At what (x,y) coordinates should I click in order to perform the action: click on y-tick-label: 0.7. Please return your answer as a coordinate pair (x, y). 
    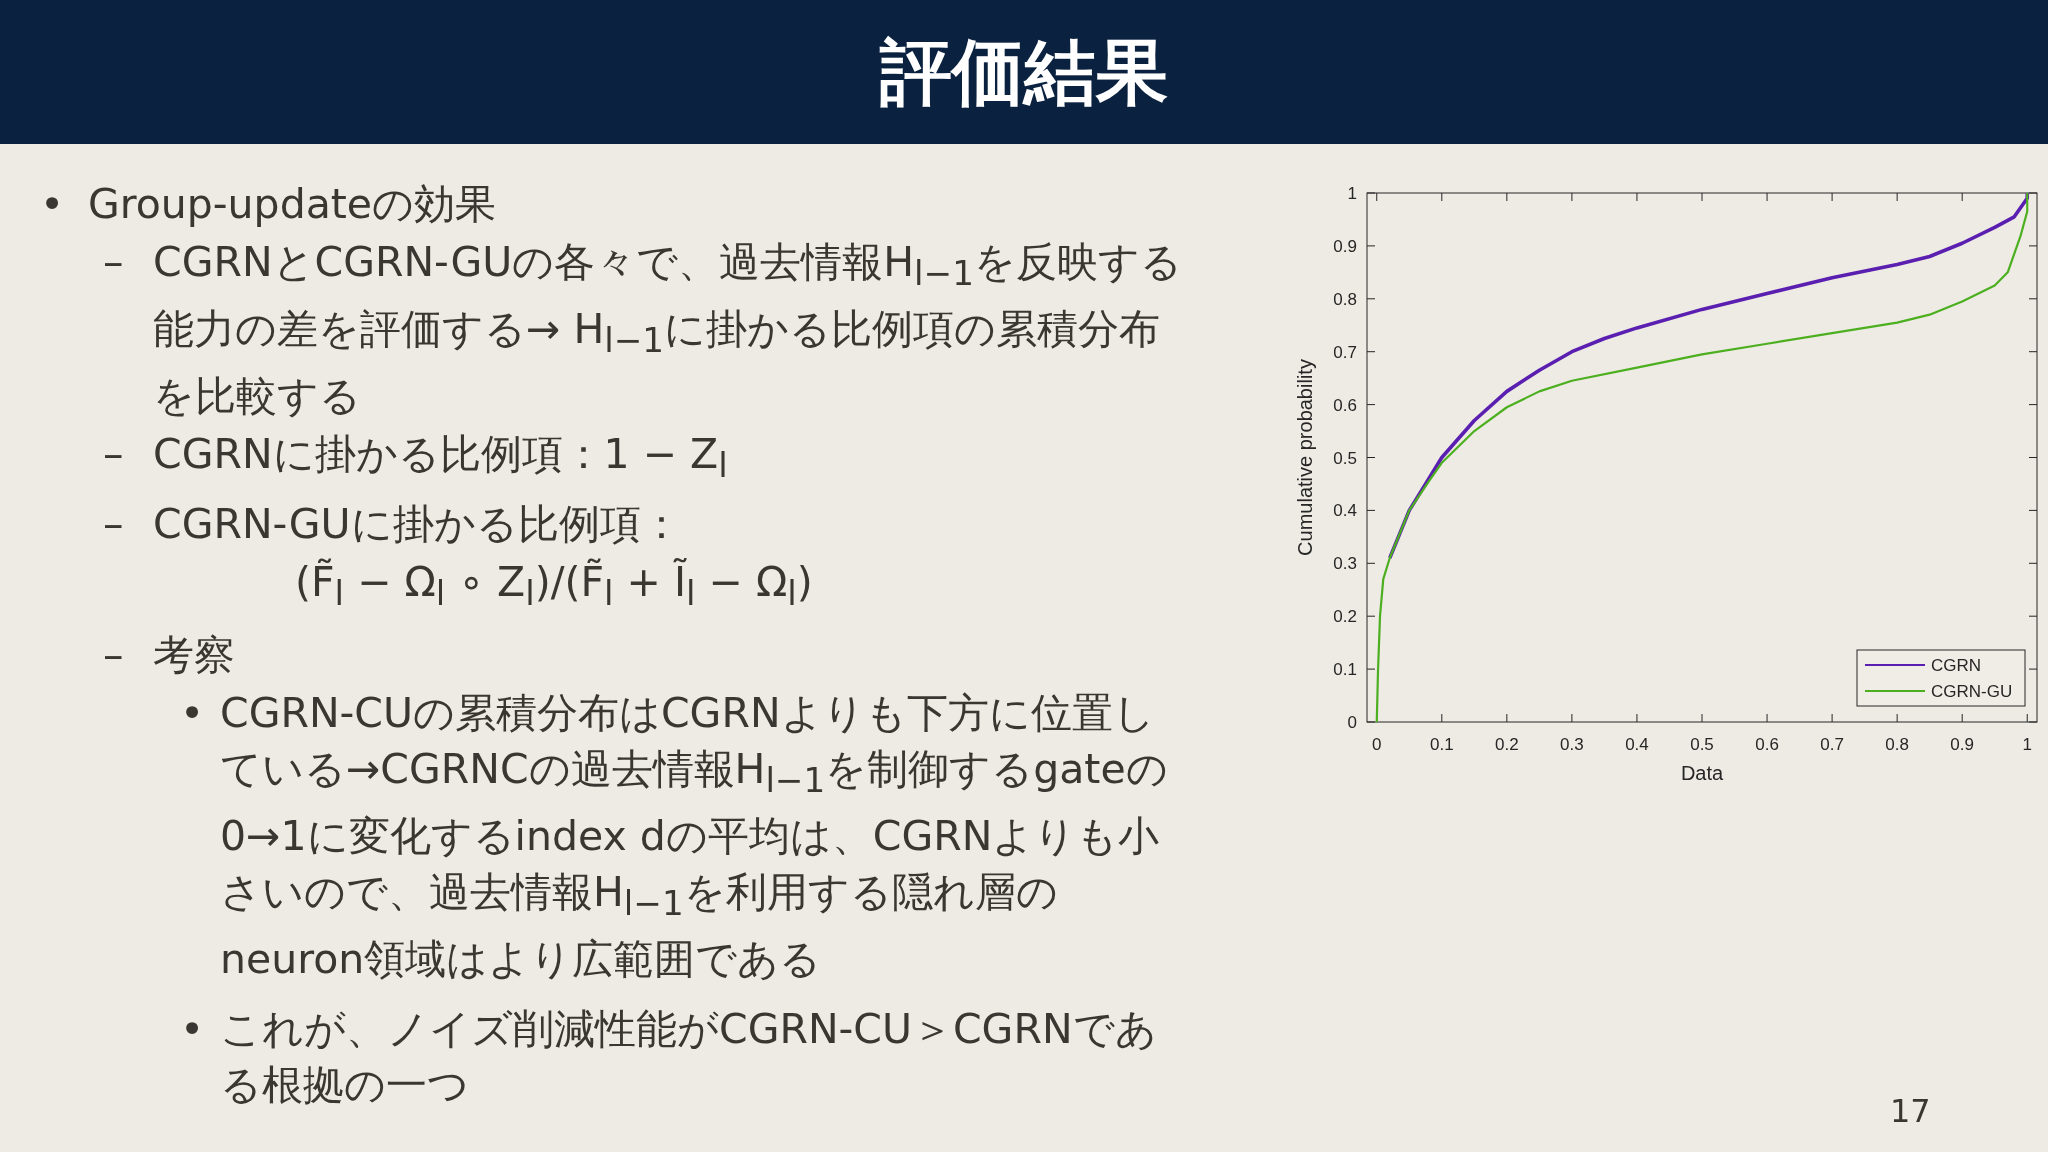
    Looking at the image, I should click on (1345, 352).